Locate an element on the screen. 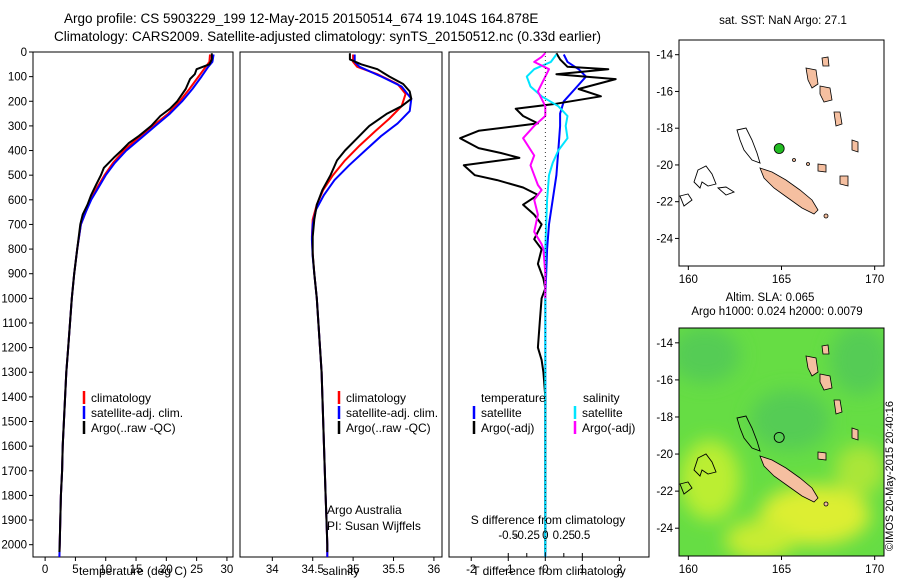 The image size is (900, 580). credit-pi: PI: Susan Wijffels is located at coordinates (374, 526).